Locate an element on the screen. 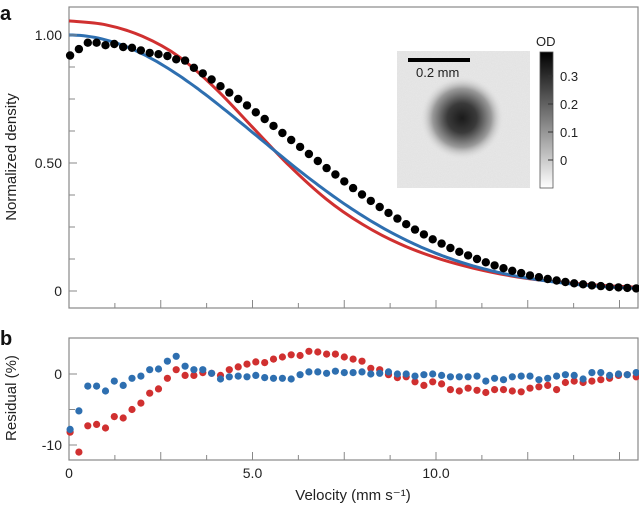 This screenshot has width=639, height=508. y-tick-label: 0 is located at coordinates (58, 291).